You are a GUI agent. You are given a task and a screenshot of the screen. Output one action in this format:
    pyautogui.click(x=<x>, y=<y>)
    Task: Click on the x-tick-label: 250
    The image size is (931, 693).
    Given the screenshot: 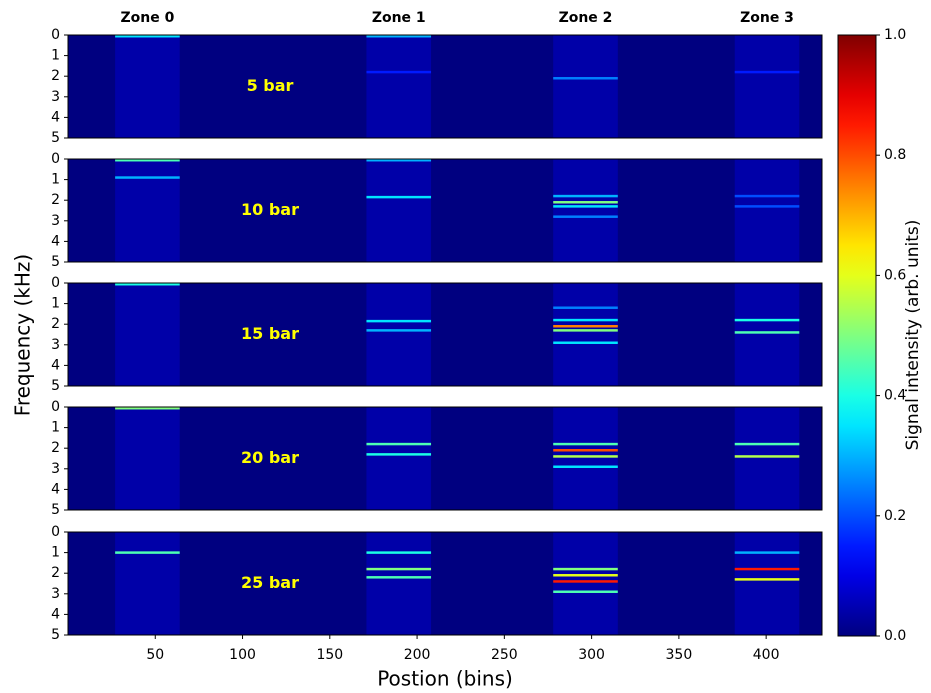 What is the action you would take?
    pyautogui.click(x=504, y=655)
    